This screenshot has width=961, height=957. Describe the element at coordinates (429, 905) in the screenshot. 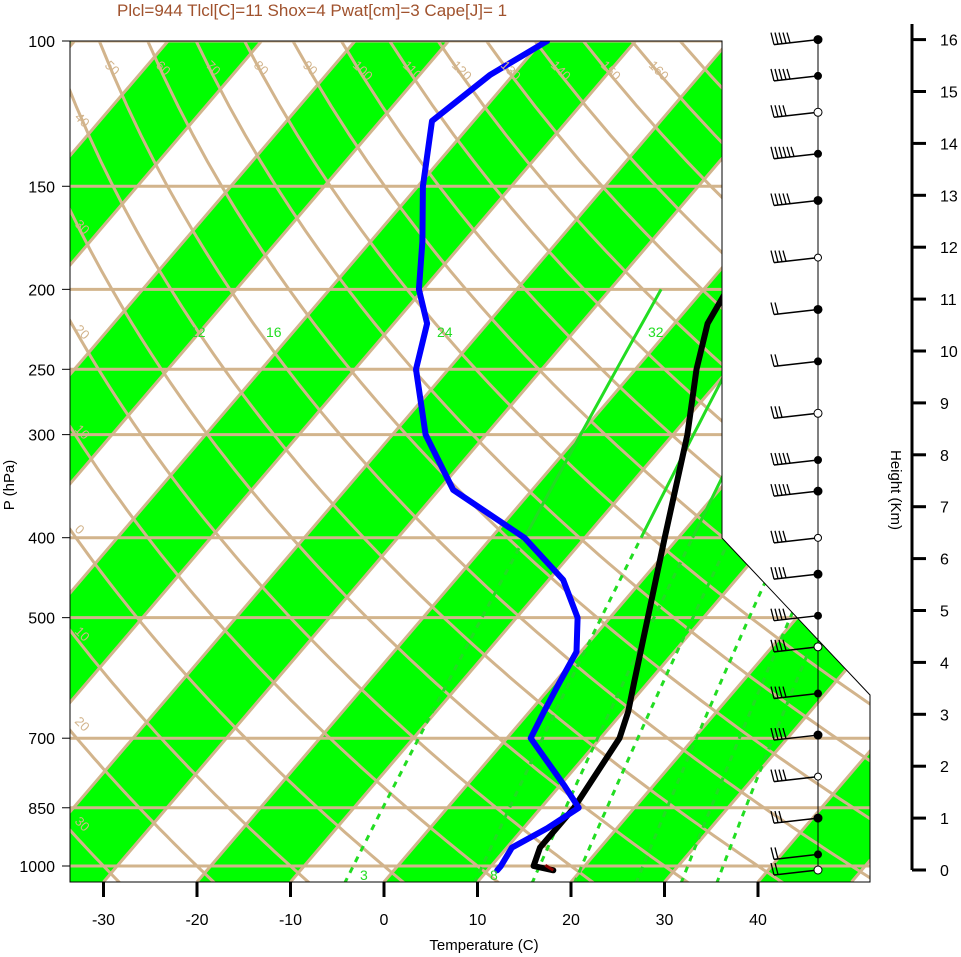

I see `temperature-axis: -30 -20 -10 0 10 20 30 40` at that location.